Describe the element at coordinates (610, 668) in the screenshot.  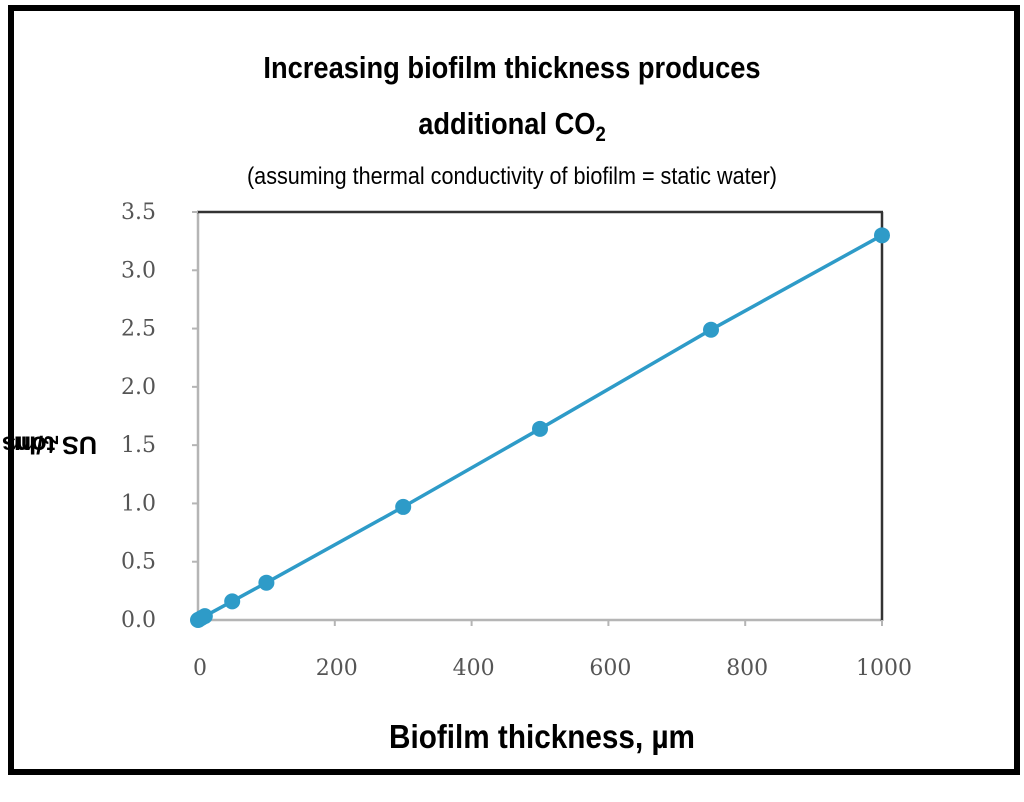
I see `x-tick-label: 600` at that location.